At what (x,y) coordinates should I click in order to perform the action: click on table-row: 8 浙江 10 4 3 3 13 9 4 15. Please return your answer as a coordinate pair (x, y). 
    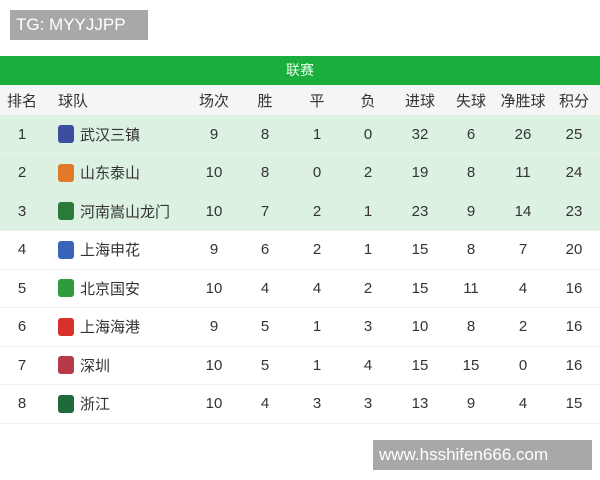
    Looking at the image, I should click on (300, 404).